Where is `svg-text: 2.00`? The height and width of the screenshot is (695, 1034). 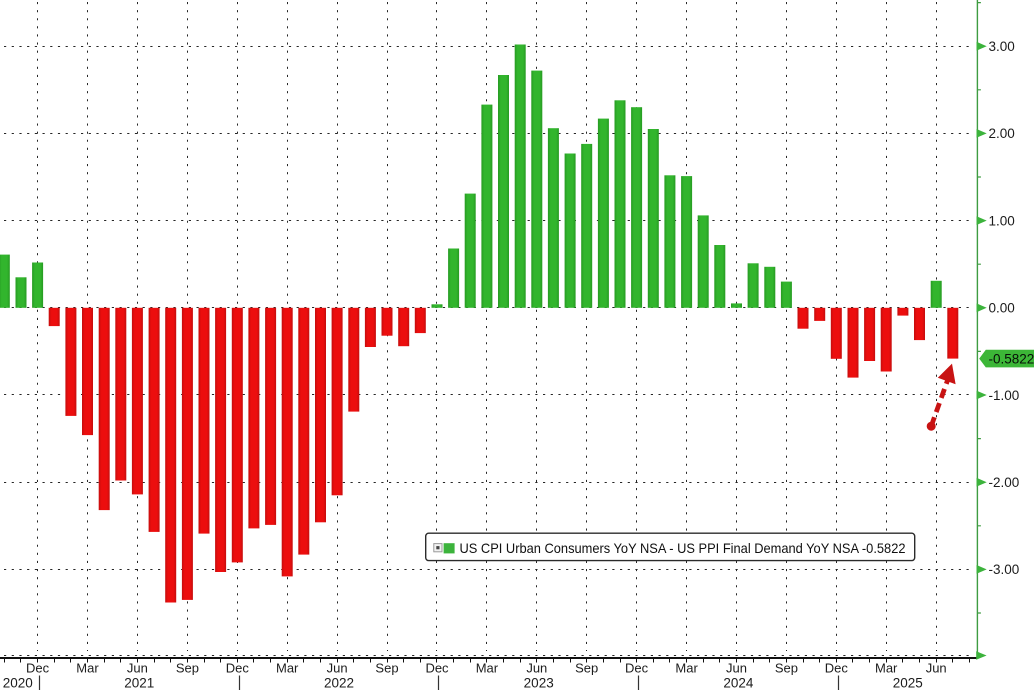 svg-text: 2.00 is located at coordinates (1002, 133).